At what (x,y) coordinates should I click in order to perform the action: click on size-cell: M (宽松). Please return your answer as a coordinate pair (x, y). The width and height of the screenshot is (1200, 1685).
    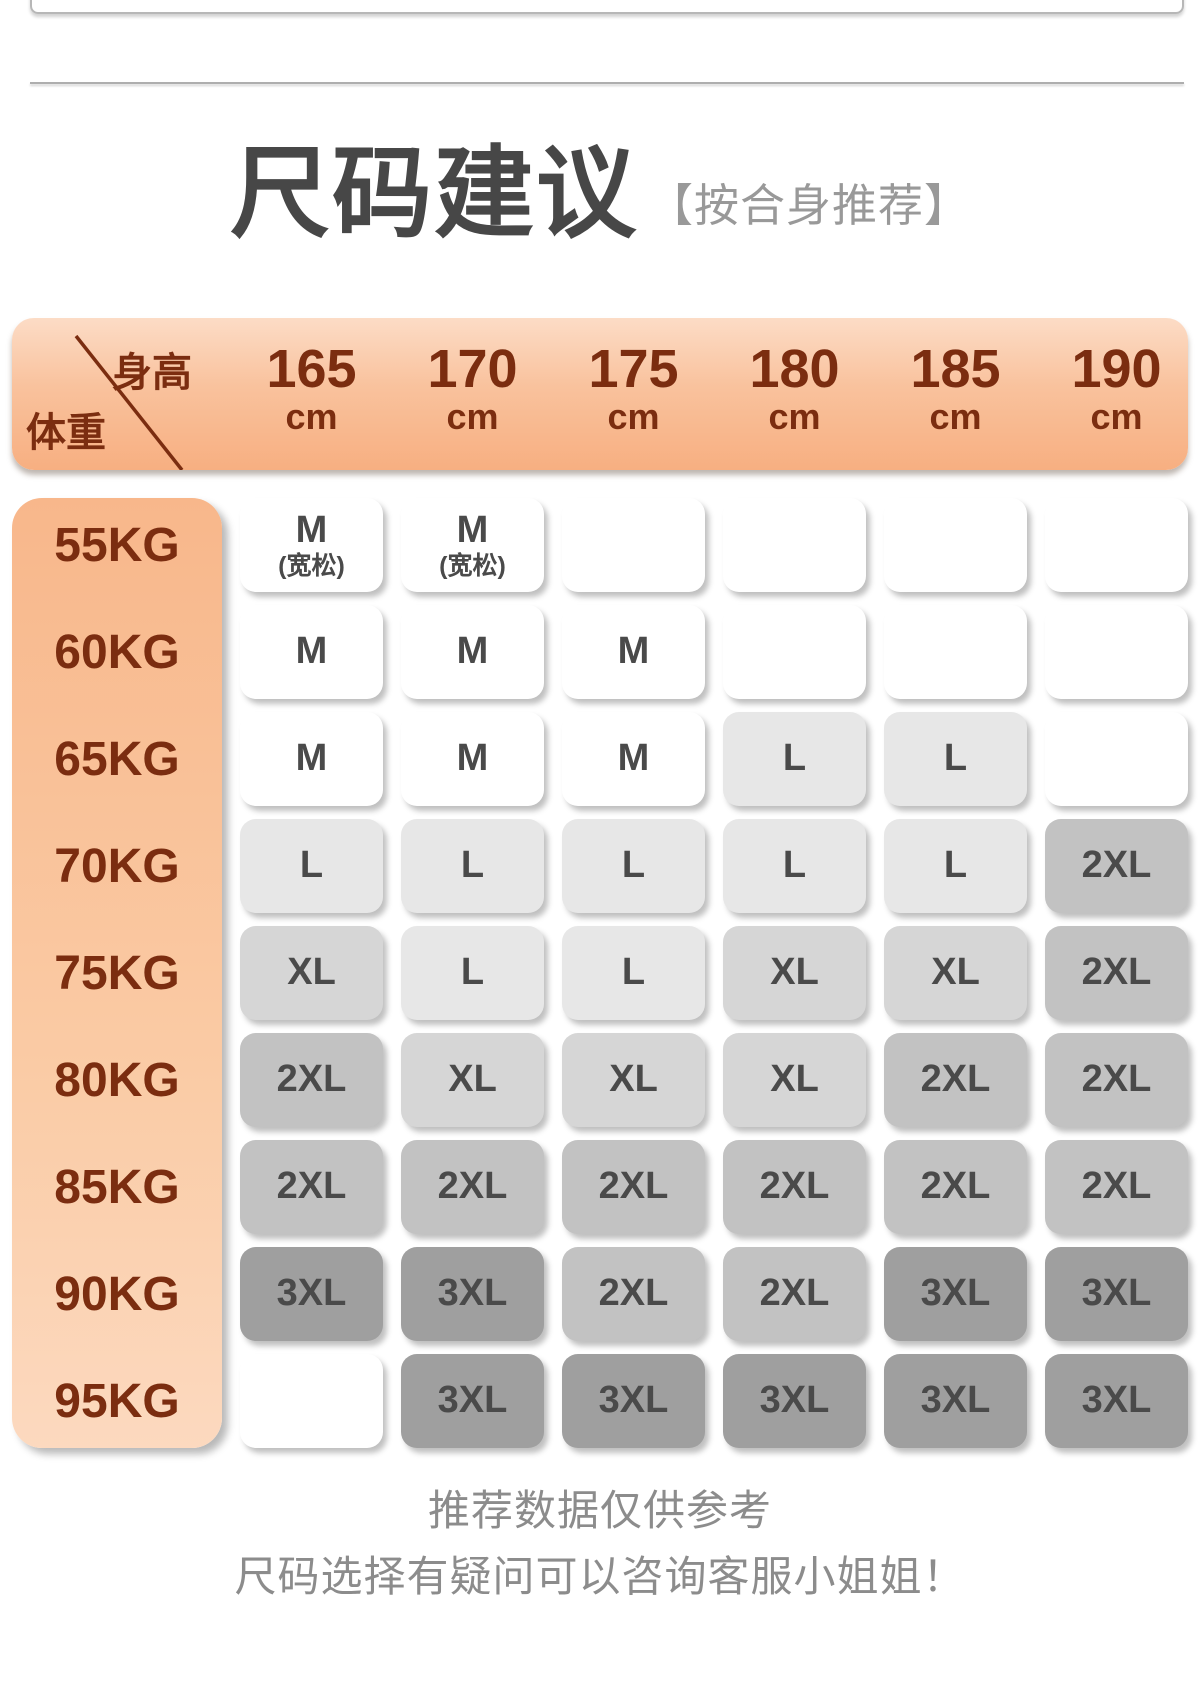
    Looking at the image, I should click on (311, 545).